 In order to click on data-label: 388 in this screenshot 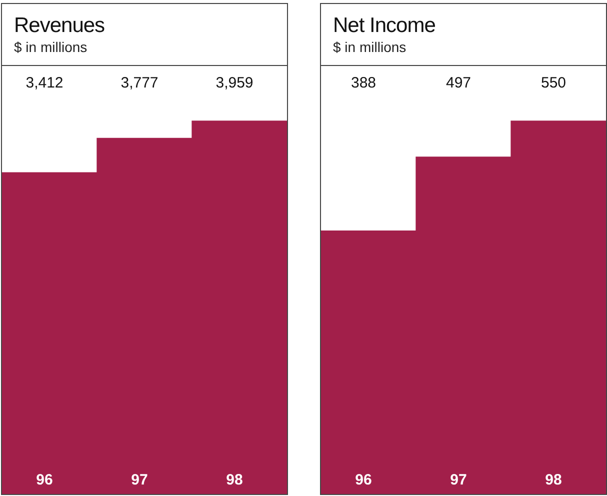, I will do `click(363, 83)`.